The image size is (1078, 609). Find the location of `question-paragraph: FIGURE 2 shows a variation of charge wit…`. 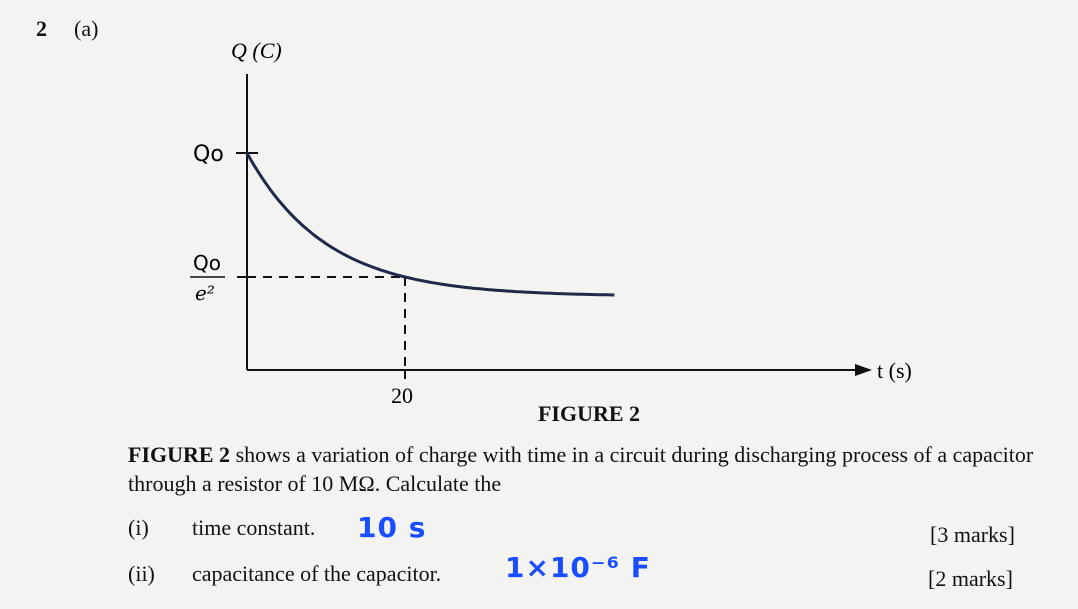

question-paragraph: FIGURE 2 shows a variation of charge wit… is located at coordinates (588, 469).